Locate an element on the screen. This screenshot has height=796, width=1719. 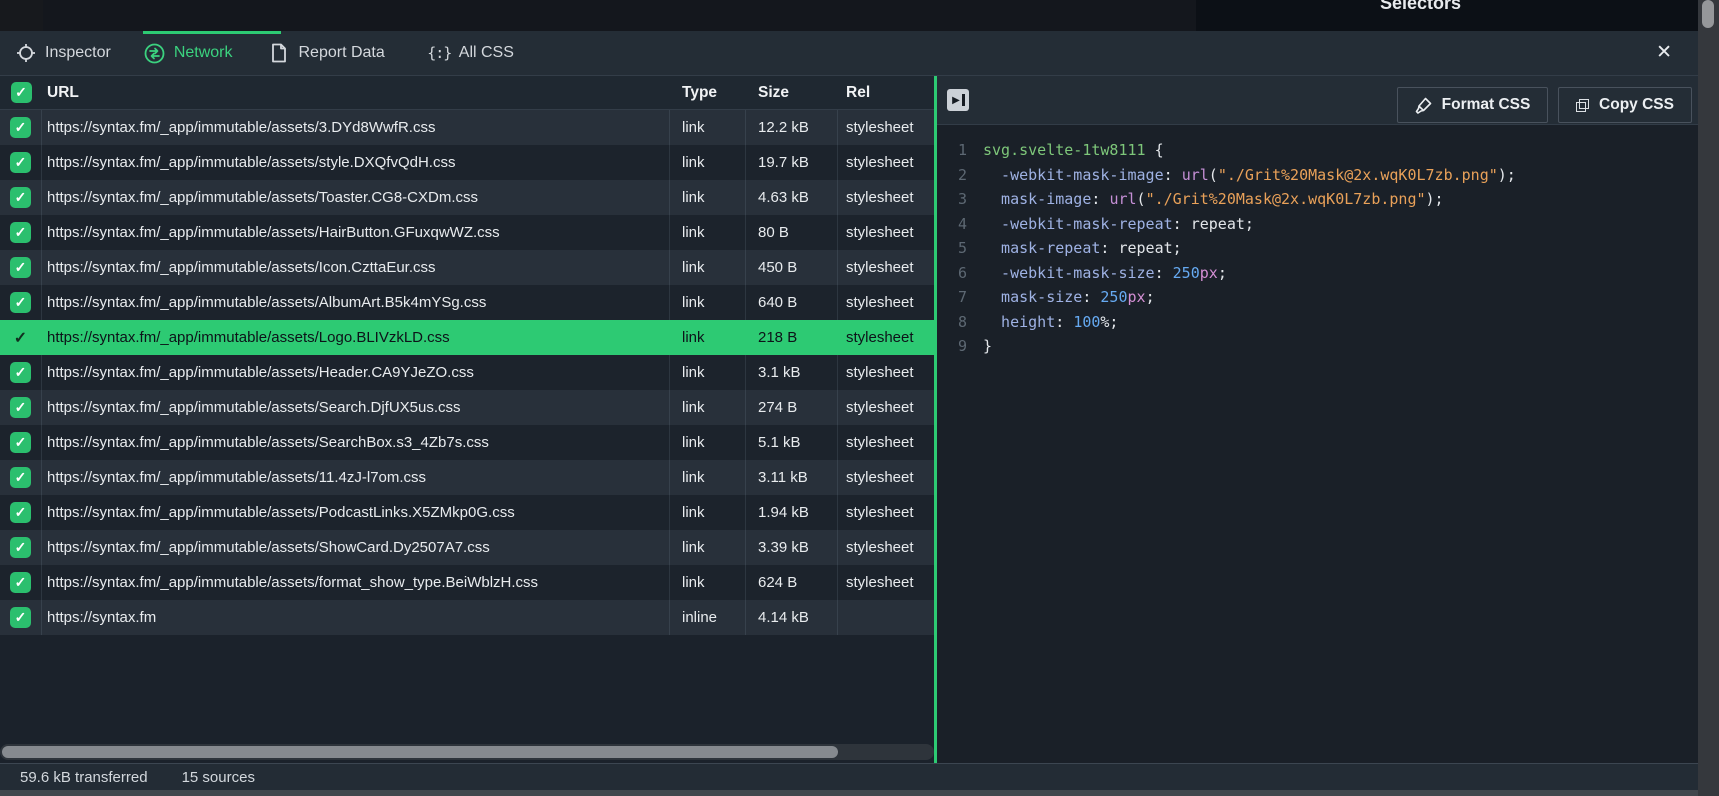
row-size: 450 B is located at coordinates (792, 267).